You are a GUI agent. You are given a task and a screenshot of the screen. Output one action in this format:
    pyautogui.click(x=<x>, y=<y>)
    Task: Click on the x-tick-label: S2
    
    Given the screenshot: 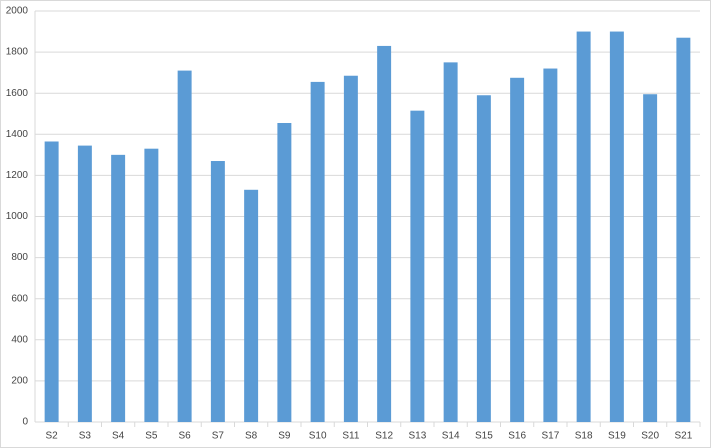 What is the action you would take?
    pyautogui.click(x=52, y=436)
    